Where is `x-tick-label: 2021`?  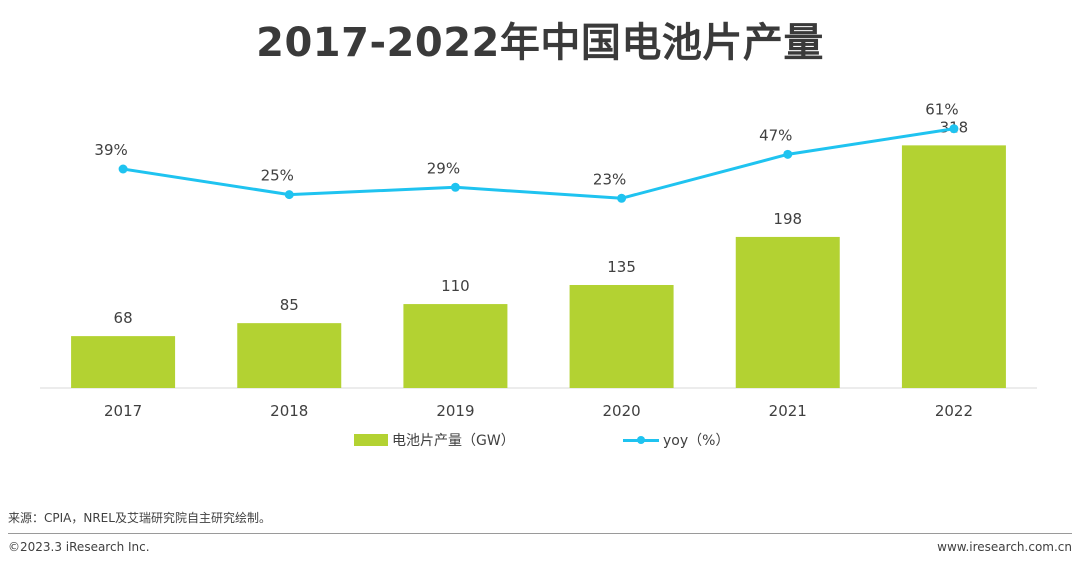
x-tick-label: 2021 is located at coordinates (788, 411).